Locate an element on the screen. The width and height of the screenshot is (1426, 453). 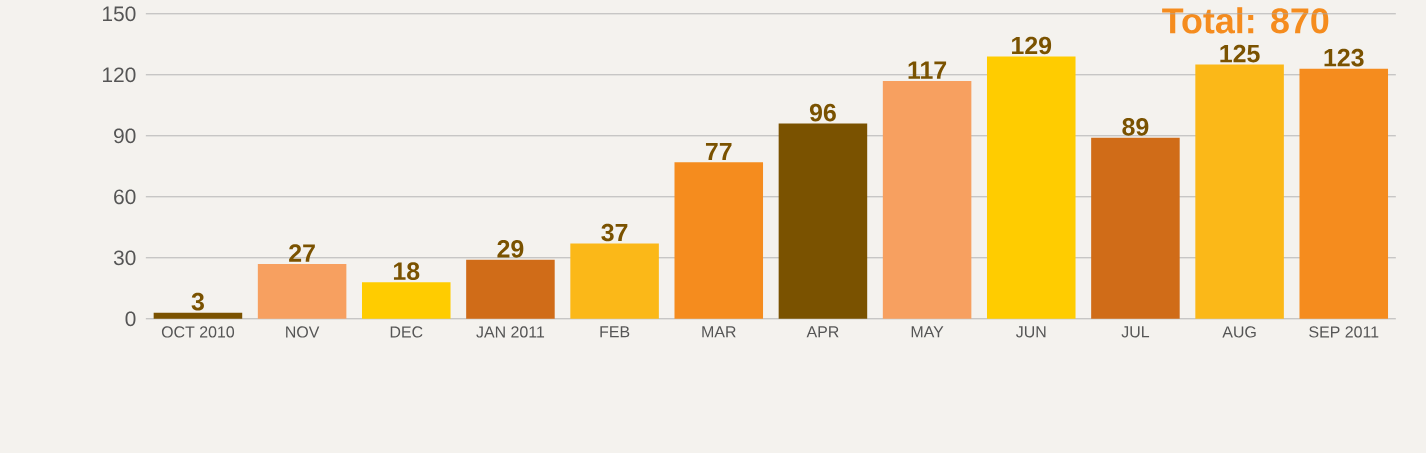
data-label: 123 is located at coordinates (1344, 57).